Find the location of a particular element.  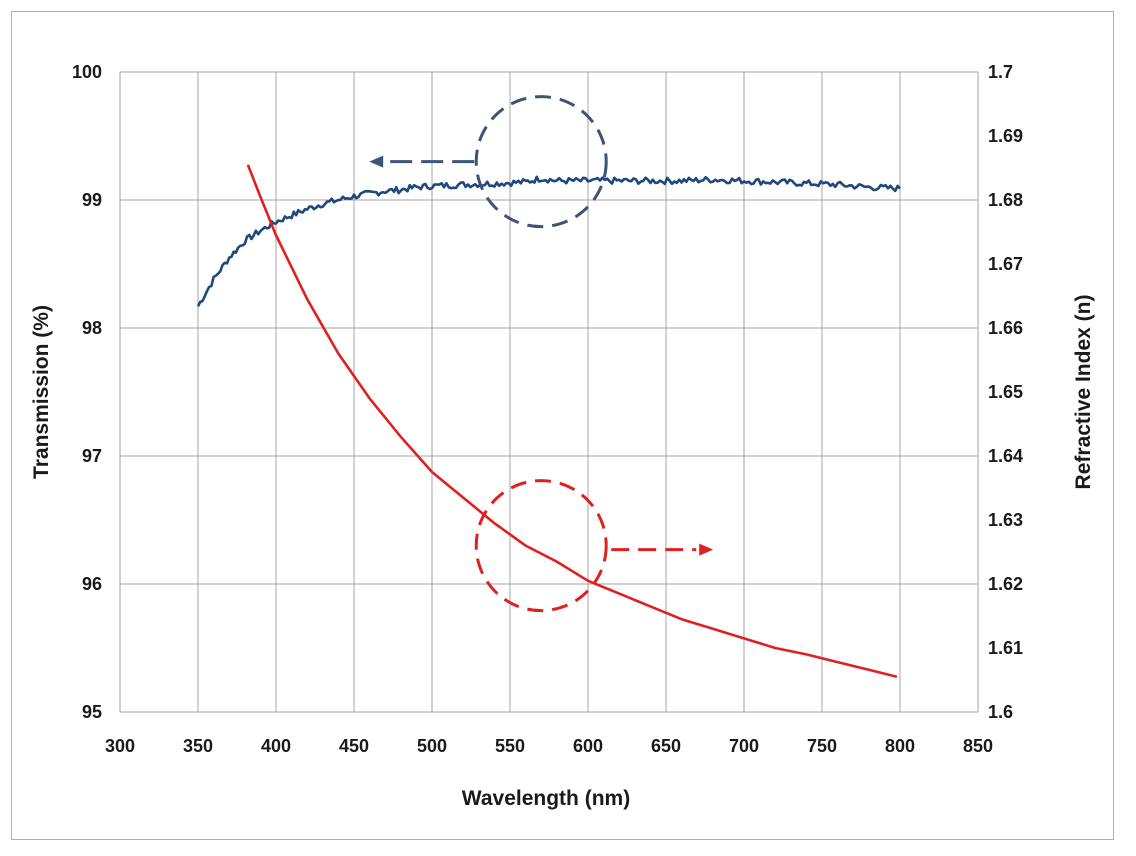

transmission-series-line is located at coordinates (548, 241).